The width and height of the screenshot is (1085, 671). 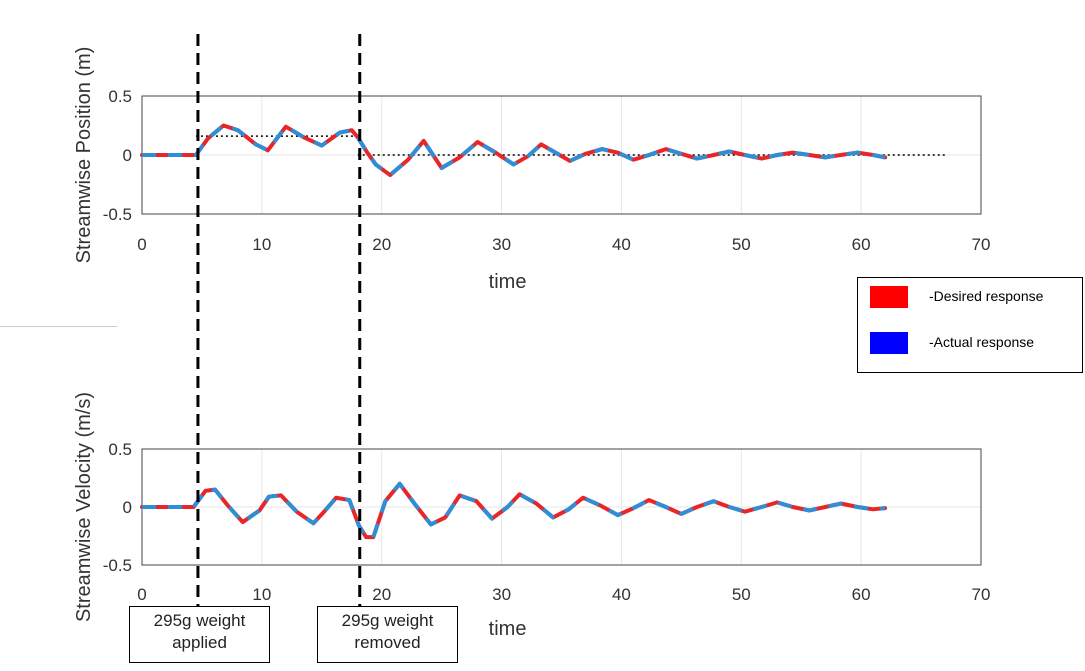 I want to click on annotation-weight-removed: 295g weight removed, so click(x=387, y=634).